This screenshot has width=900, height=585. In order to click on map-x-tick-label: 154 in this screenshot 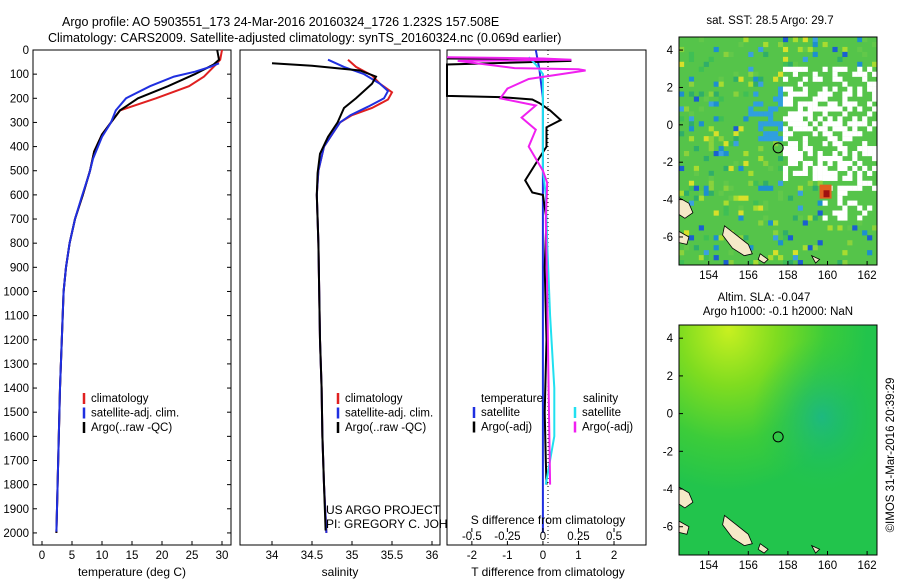, I will do `click(709, 566)`.